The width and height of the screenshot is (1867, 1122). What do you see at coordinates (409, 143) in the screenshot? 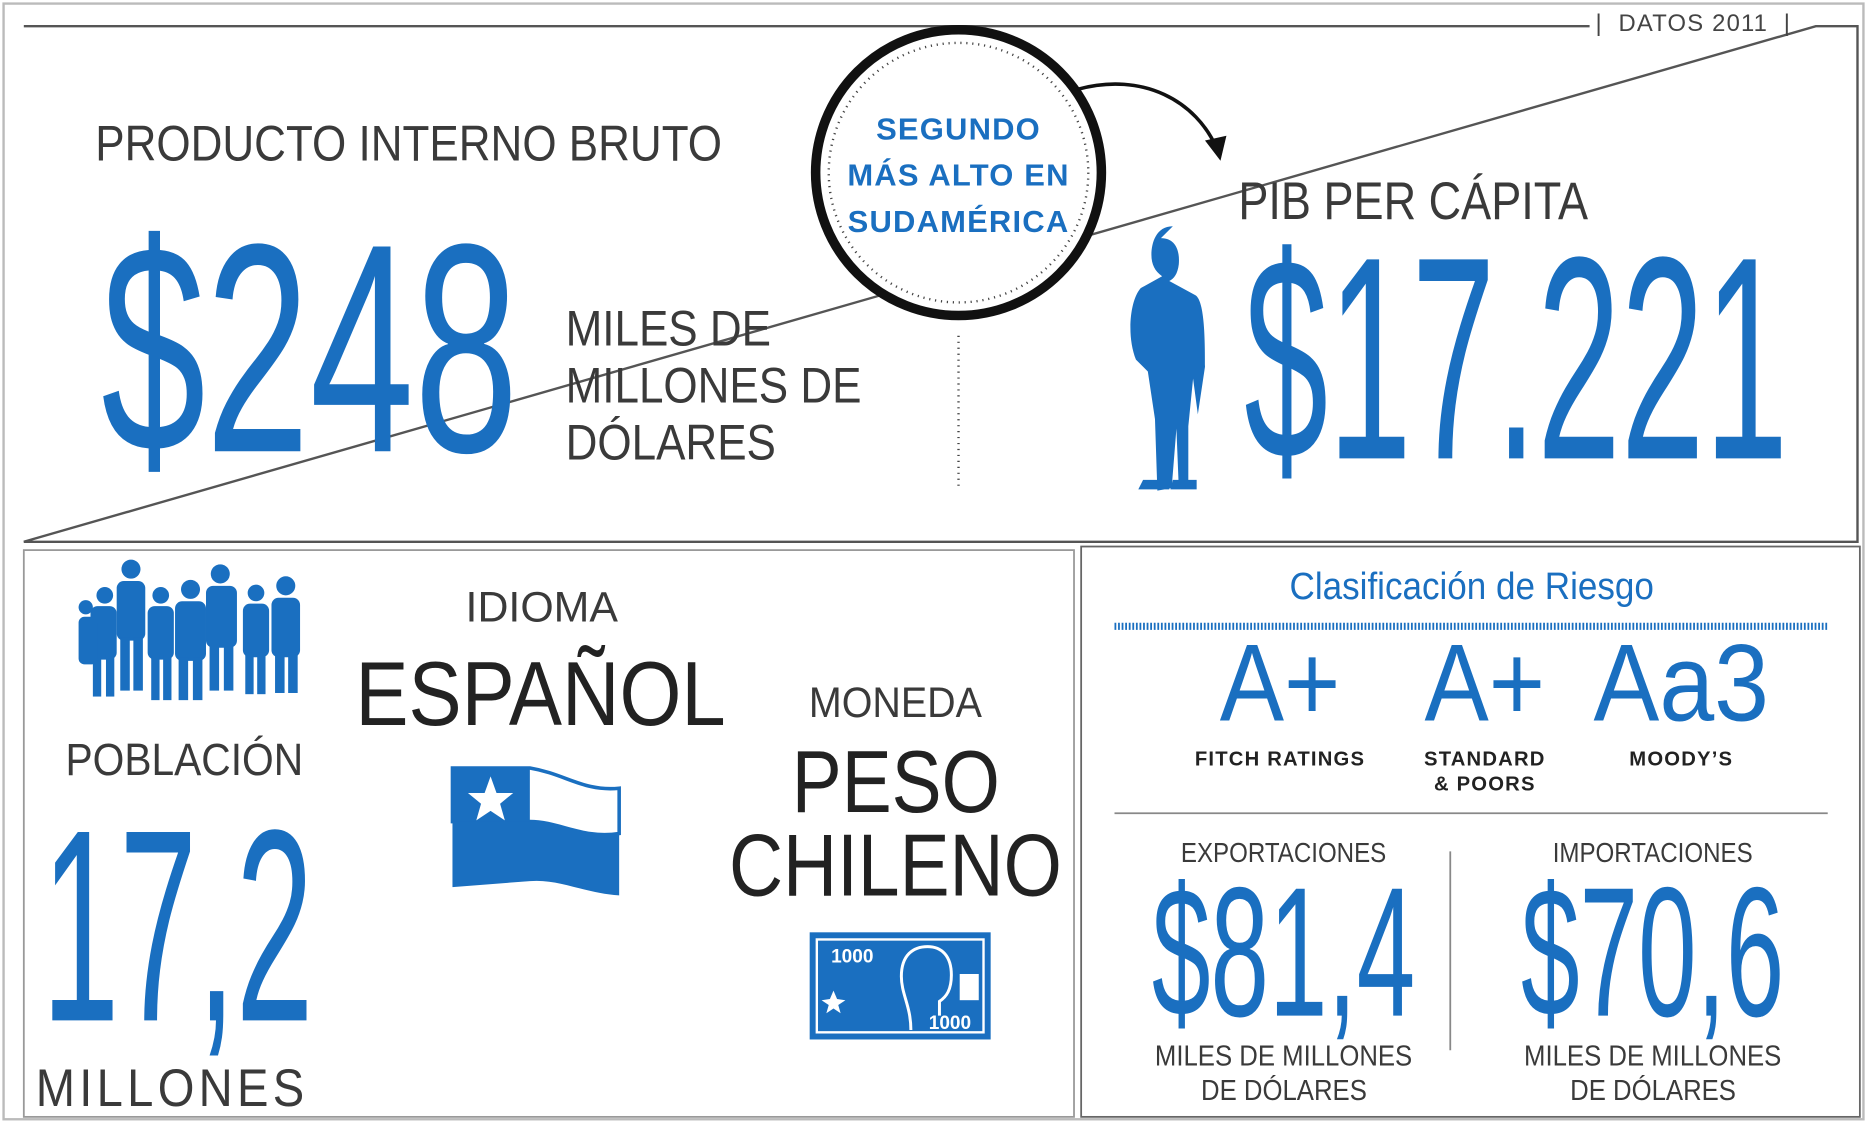
I see `gdp-title-text: PRODUCTO INTERNO BRUTO` at bounding box center [409, 143].